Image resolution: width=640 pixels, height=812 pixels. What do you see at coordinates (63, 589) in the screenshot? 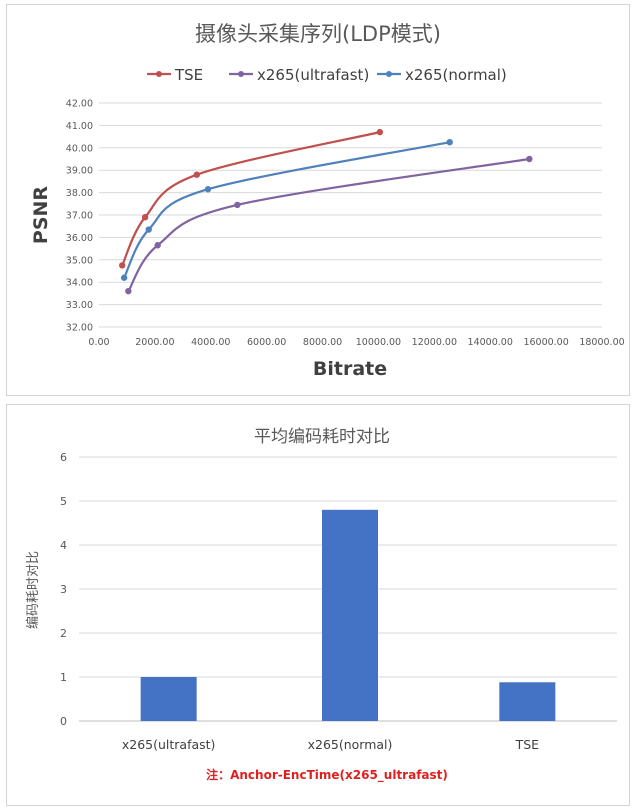
I see `y-tick-label: 3` at bounding box center [63, 589].